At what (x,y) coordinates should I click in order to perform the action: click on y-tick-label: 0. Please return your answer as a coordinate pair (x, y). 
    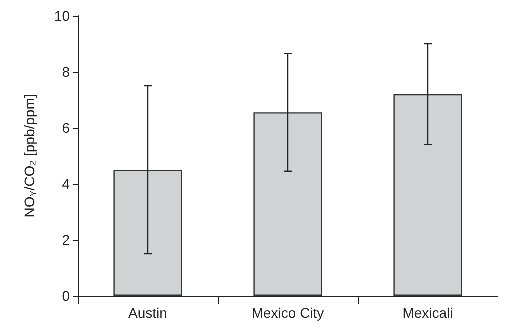
    Looking at the image, I should click on (66, 296).